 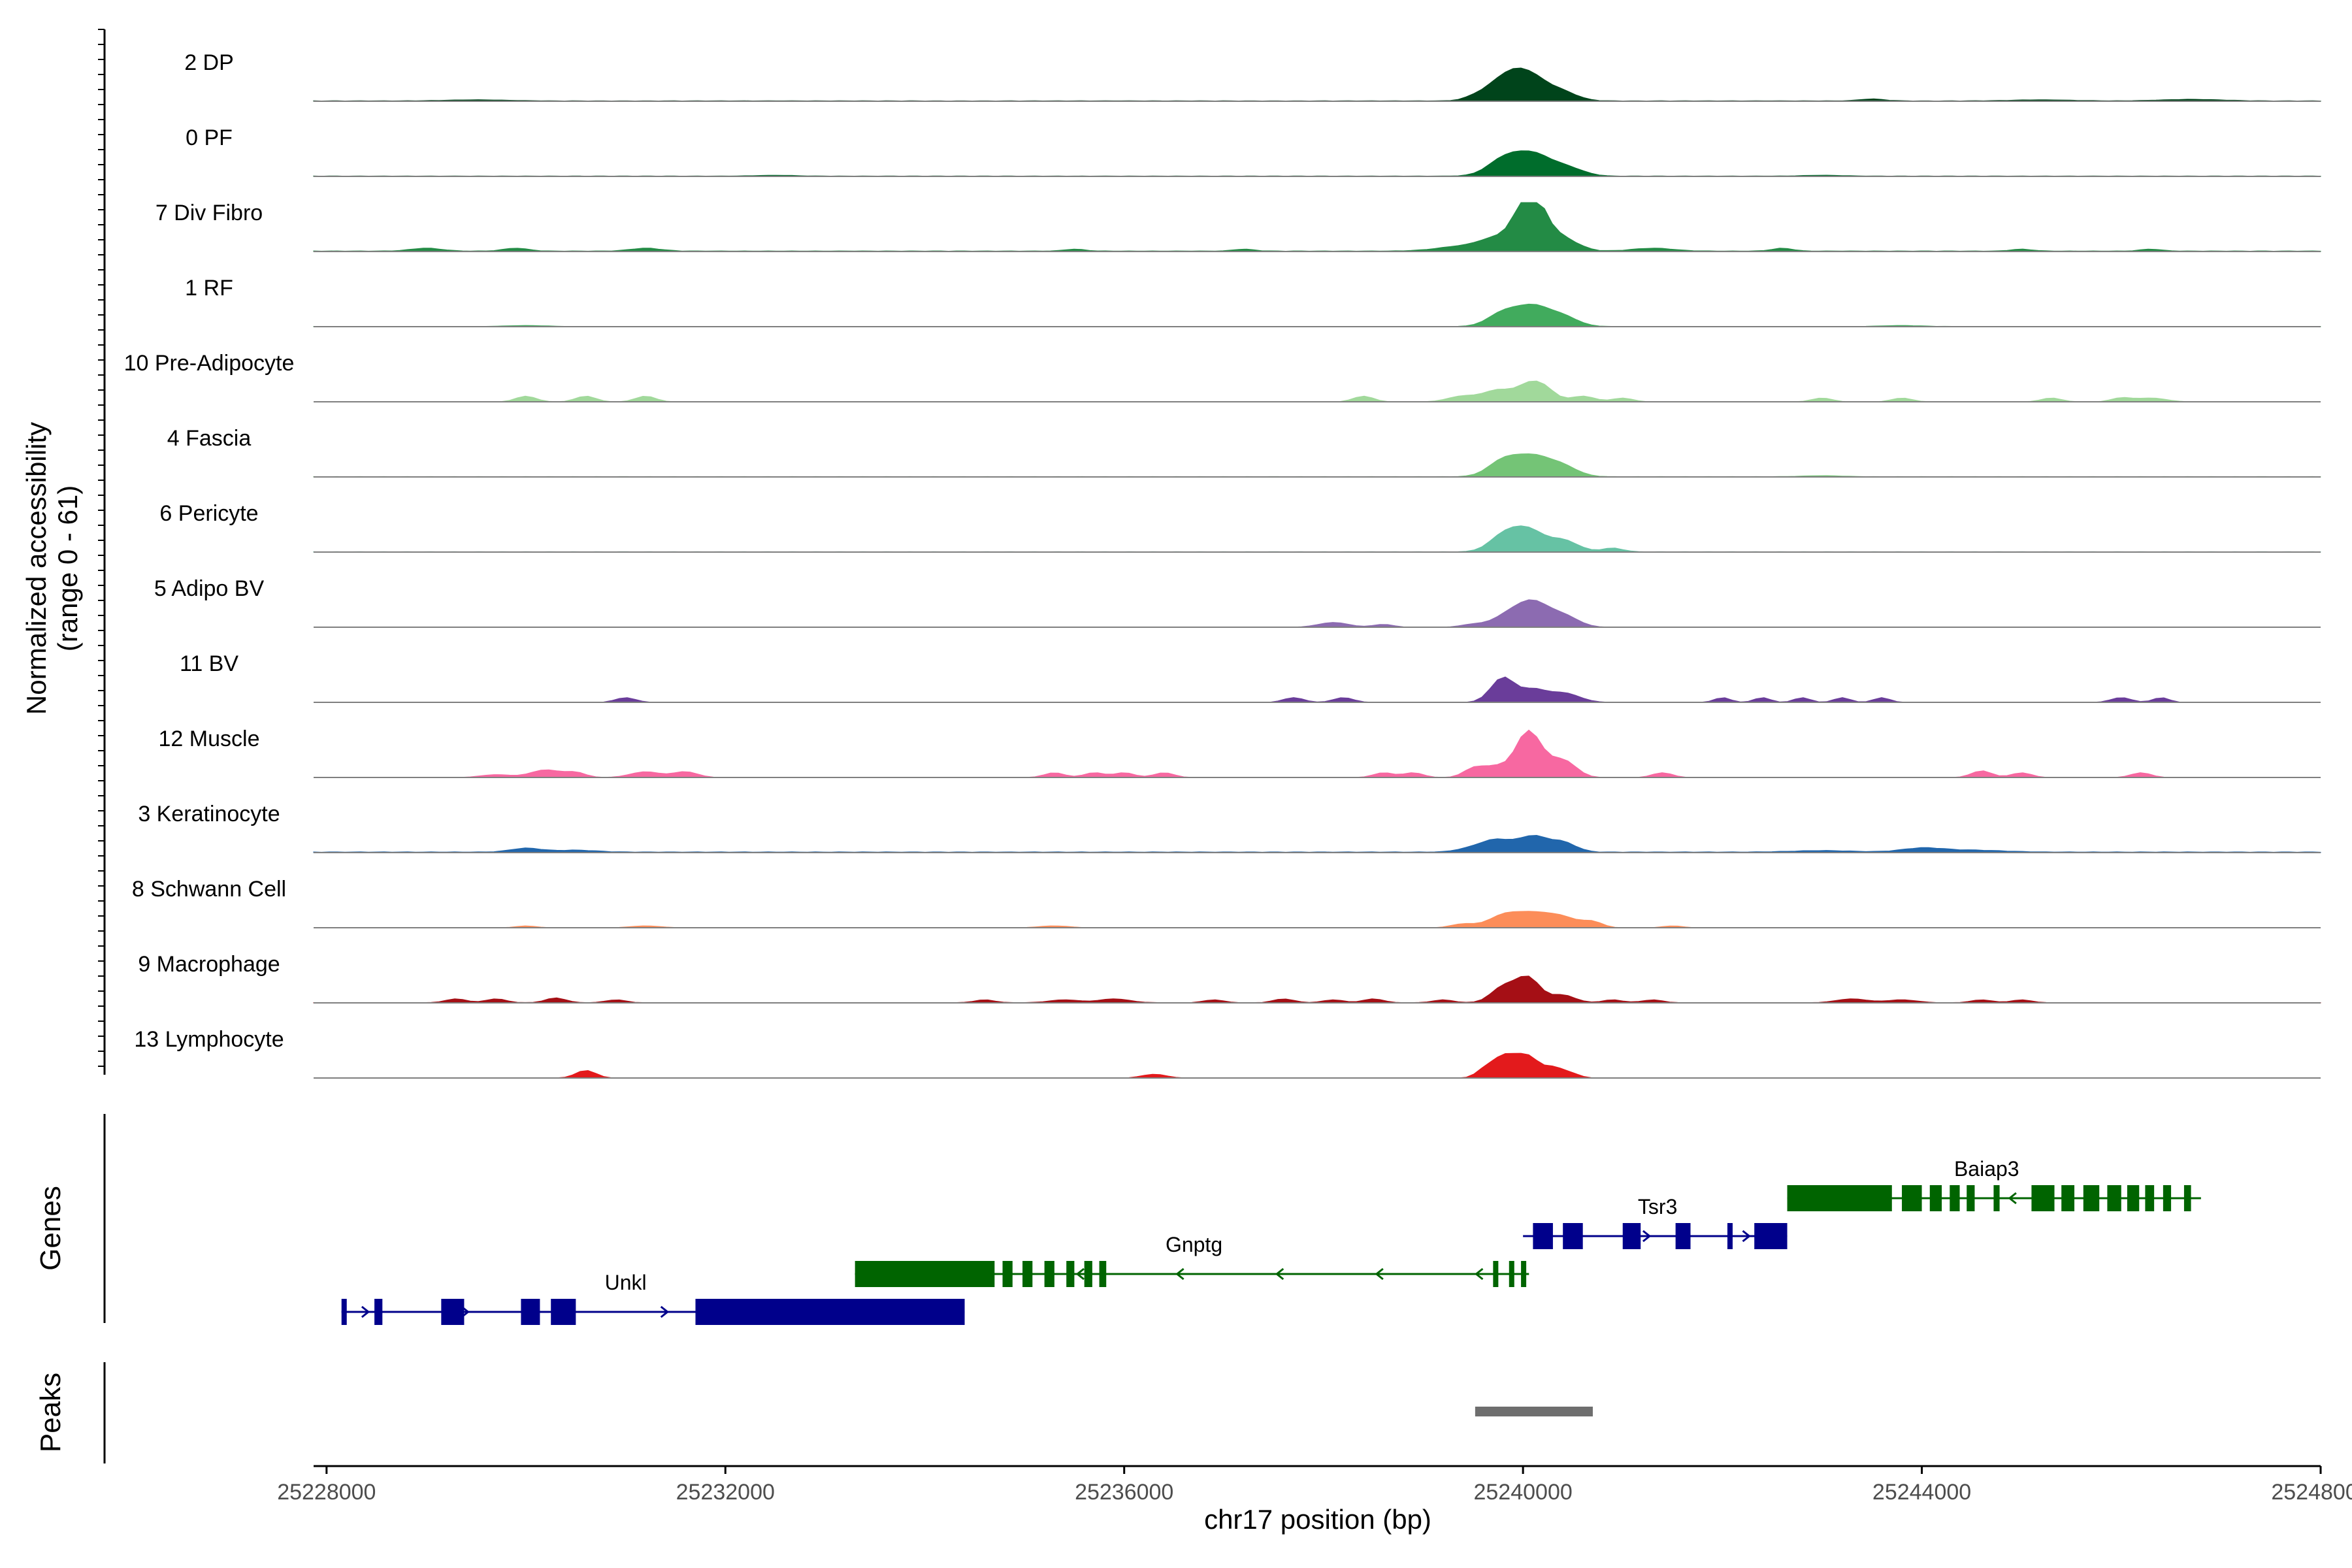 I want to click on gene-gnptg: Gnptg, so click(x=1192, y=1260).